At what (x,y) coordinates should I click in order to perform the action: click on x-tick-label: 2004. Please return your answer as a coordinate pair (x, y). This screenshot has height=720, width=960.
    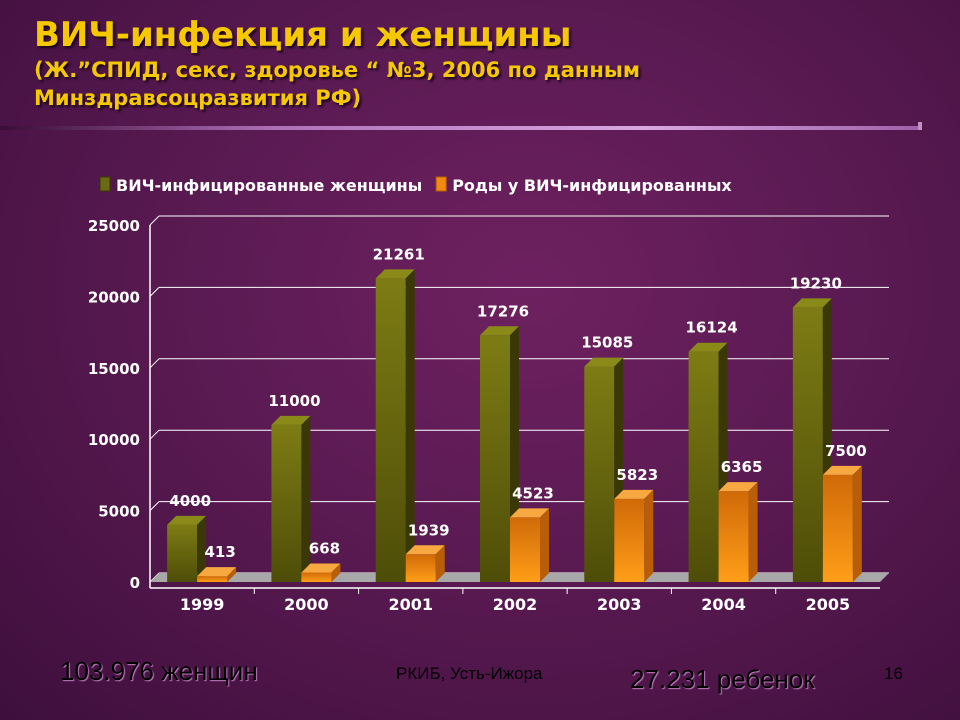
    Looking at the image, I should click on (723, 604).